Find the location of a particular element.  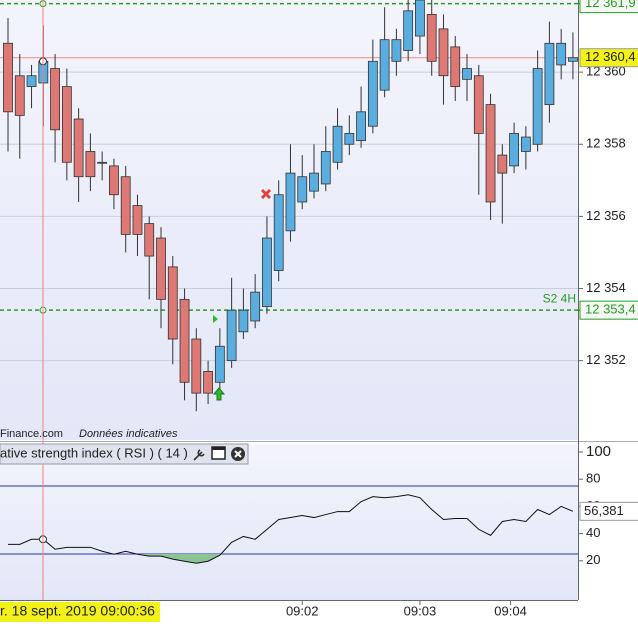

value-label-box is located at coordinates (608, 511).